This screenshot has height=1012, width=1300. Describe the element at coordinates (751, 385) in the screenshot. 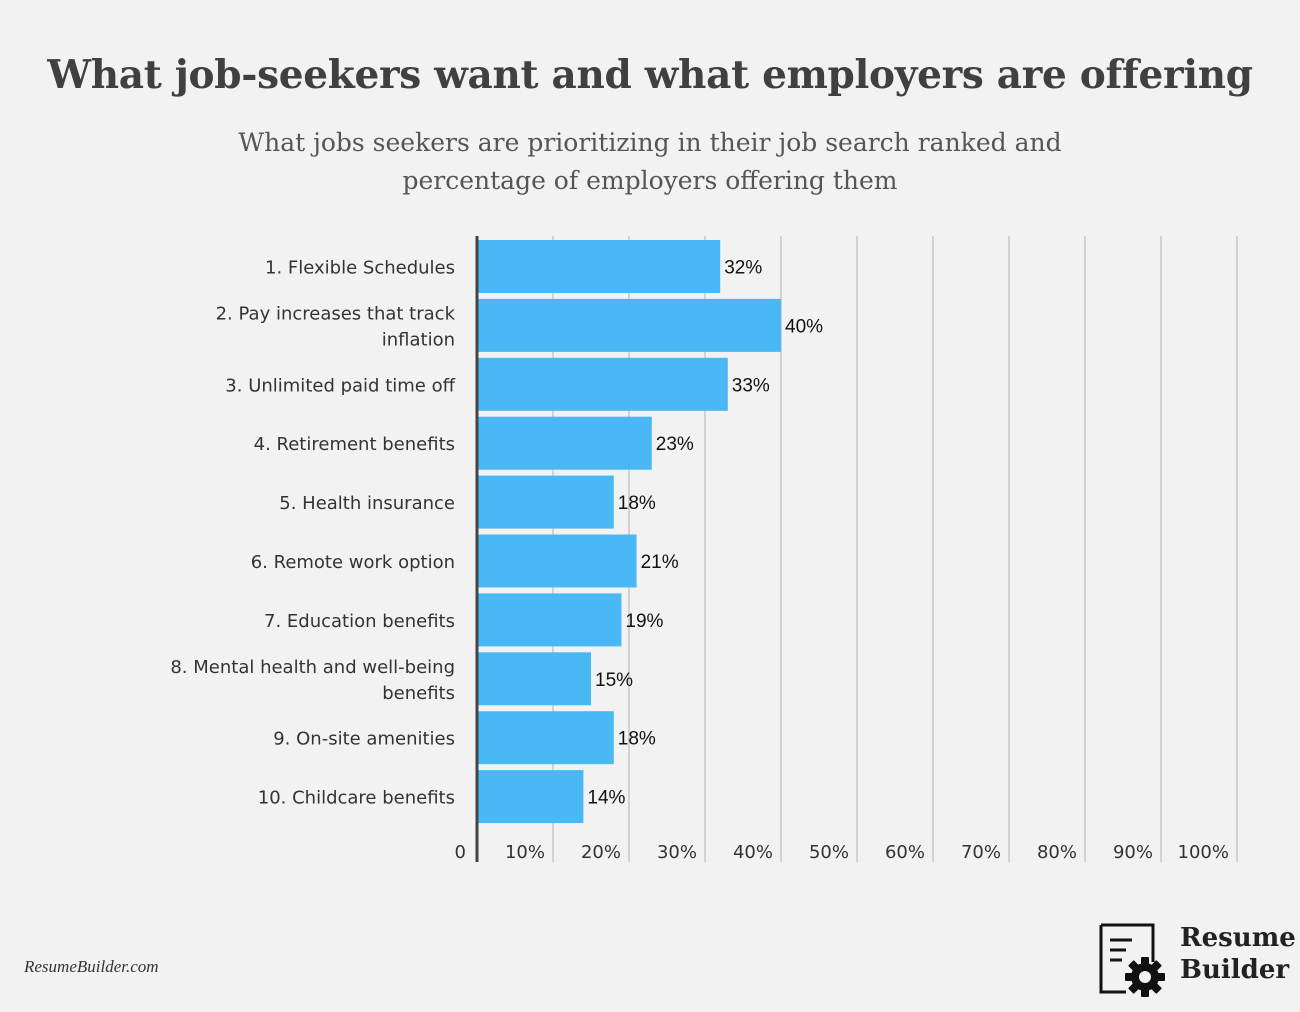

I see `data-label: 33%` at that location.